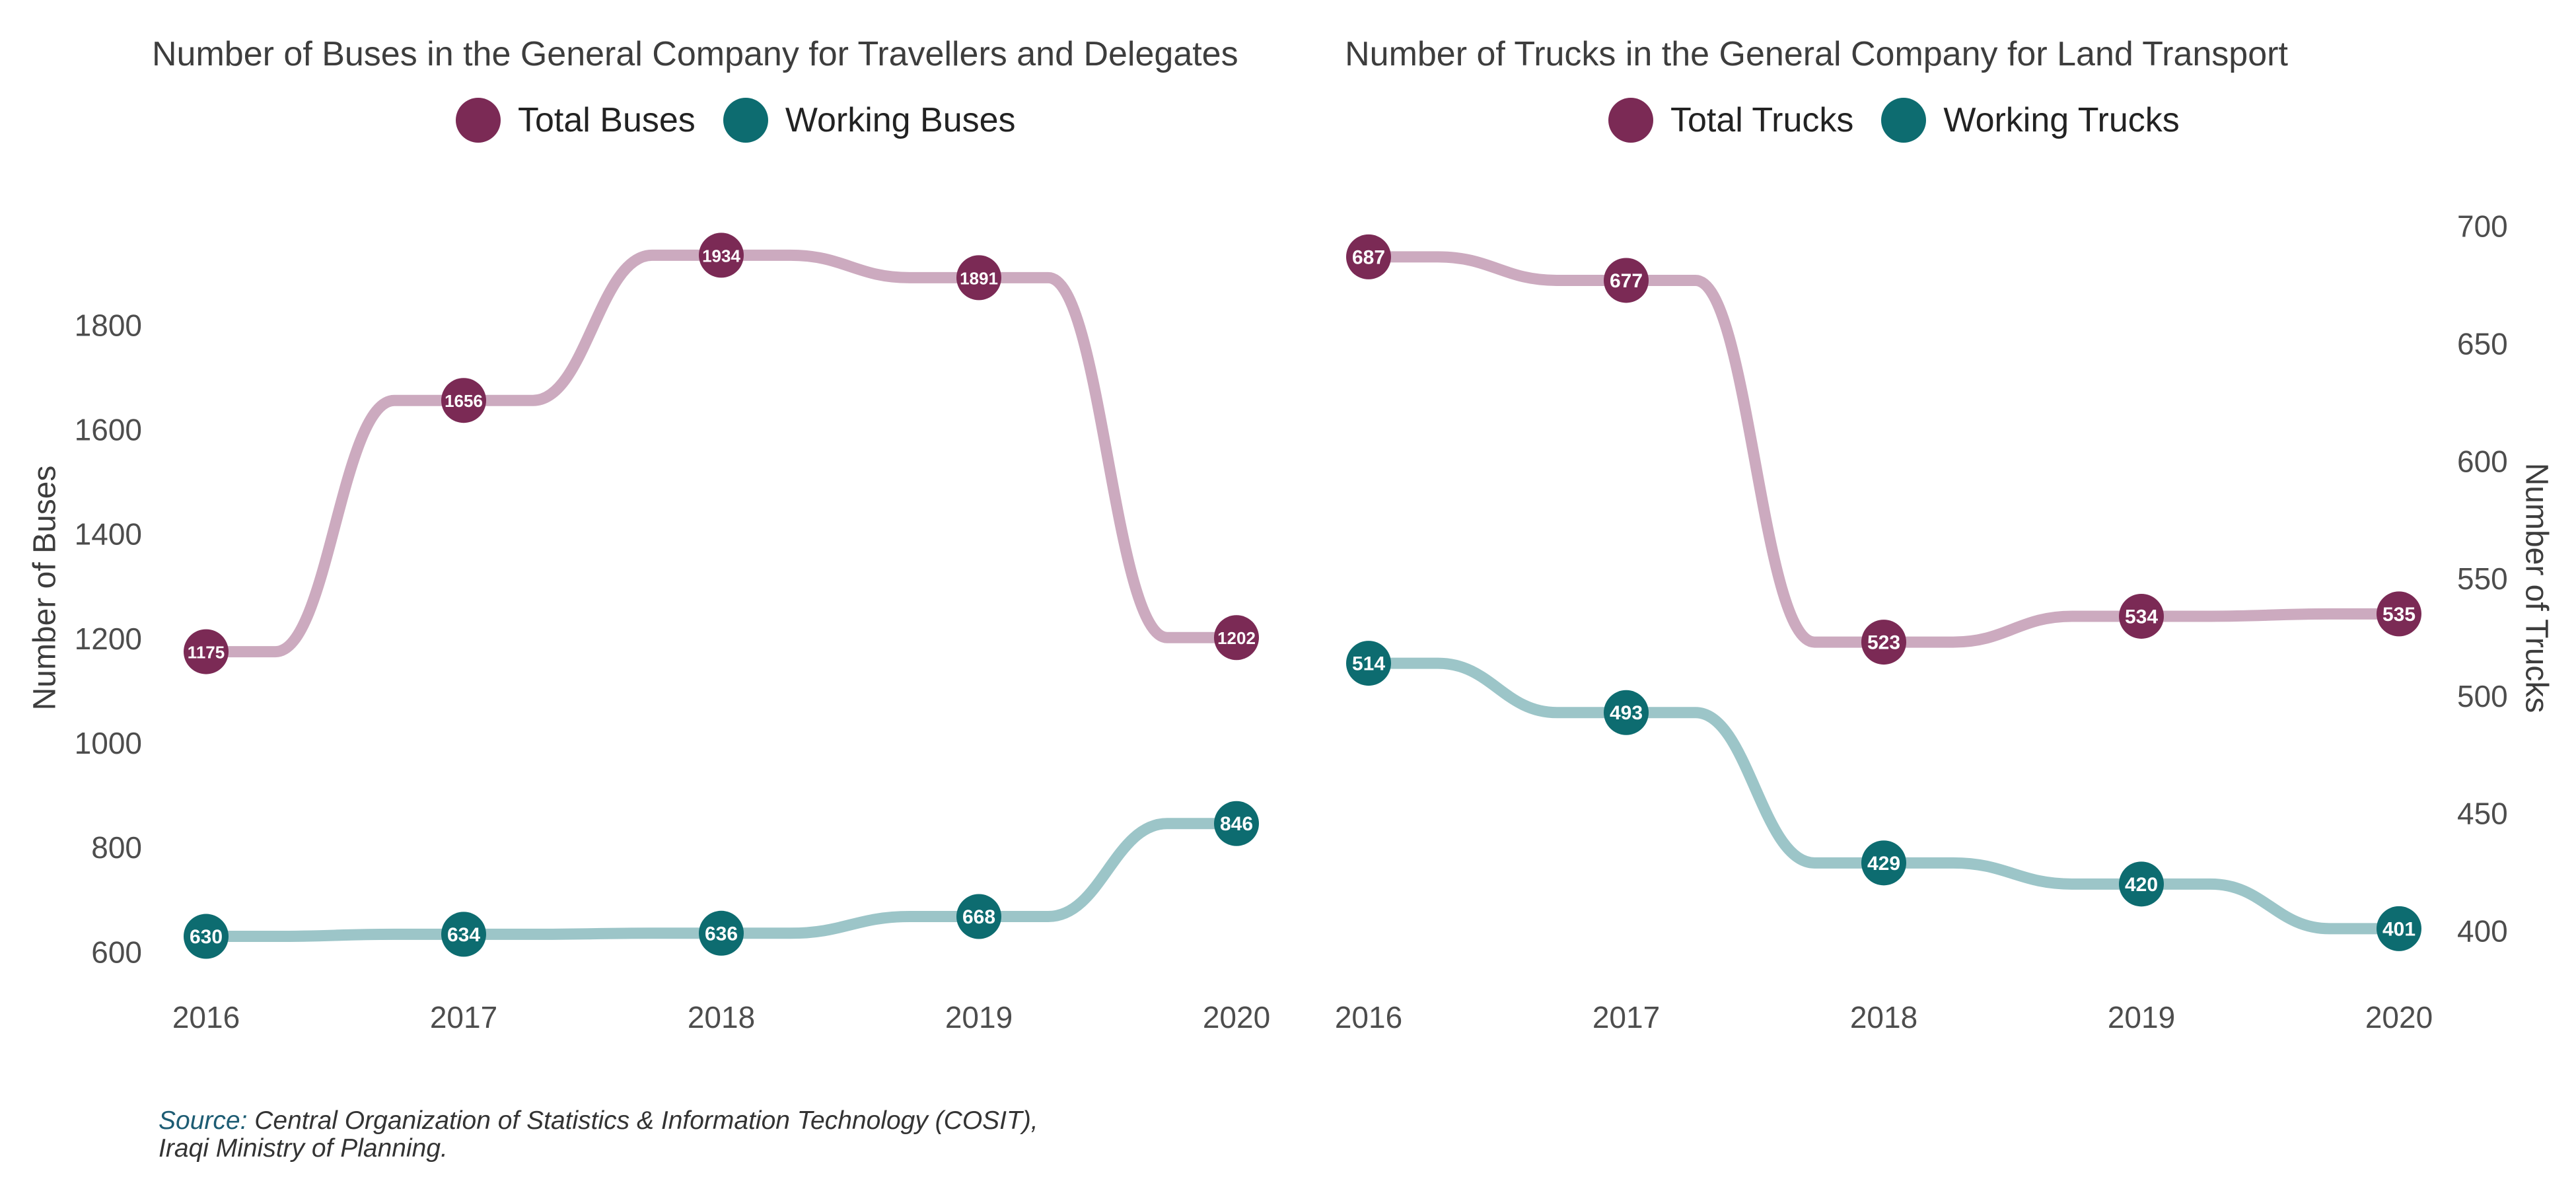  I want to click on data-point-working-buses-2017, so click(464, 934).